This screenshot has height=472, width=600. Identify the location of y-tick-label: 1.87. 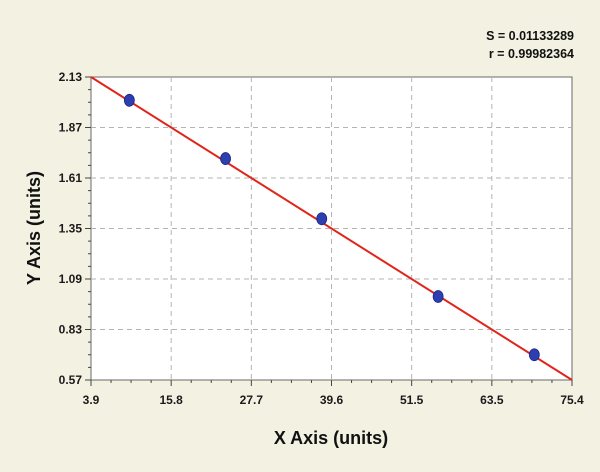
(71, 128).